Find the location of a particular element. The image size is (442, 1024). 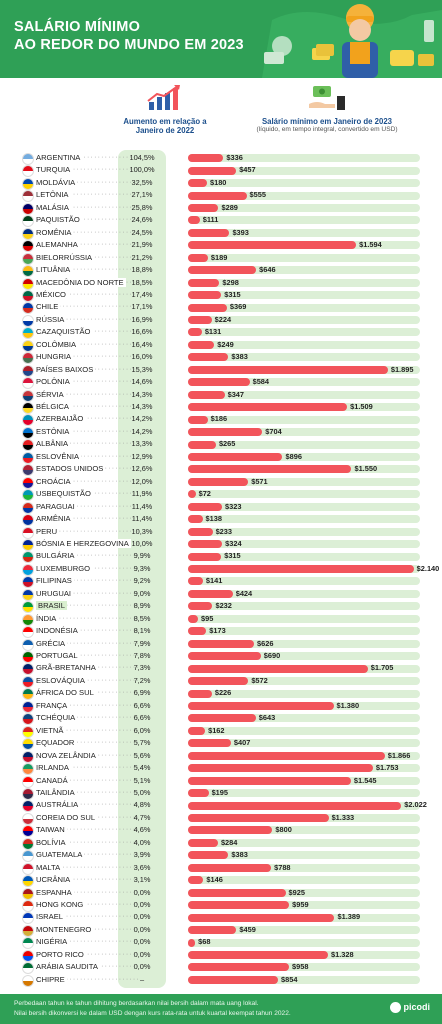

wage-value-label: $646 is located at coordinates (267, 270).